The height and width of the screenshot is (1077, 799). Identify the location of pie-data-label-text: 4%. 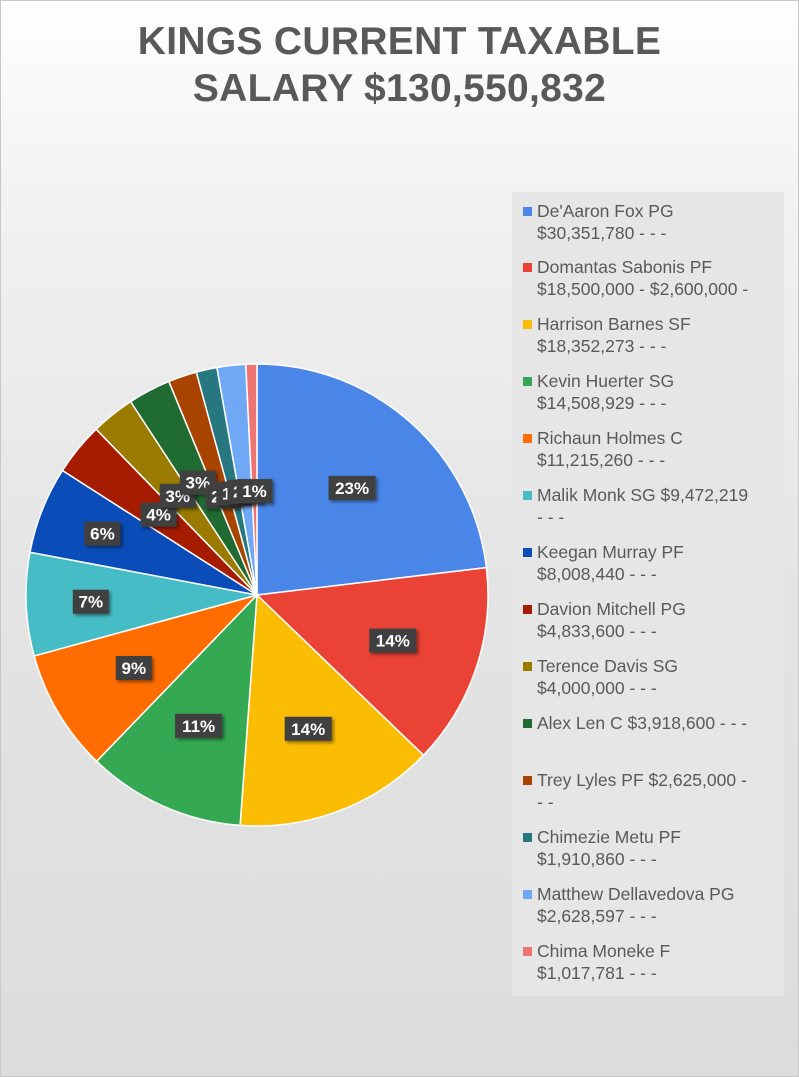
(158, 515).